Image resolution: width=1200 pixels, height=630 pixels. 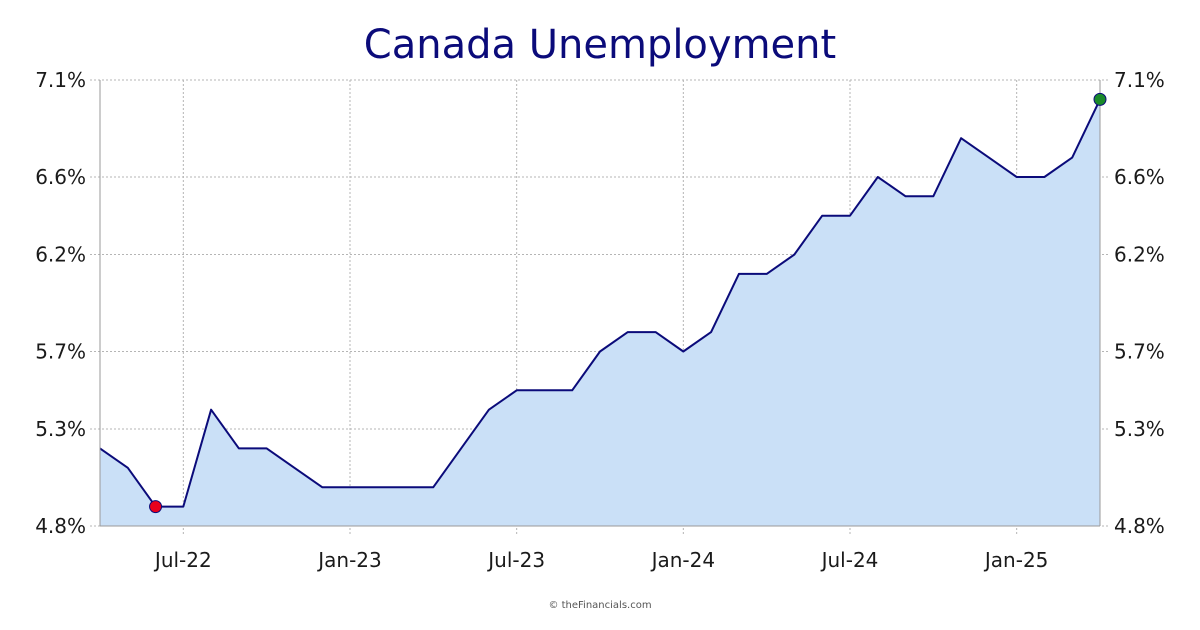 What do you see at coordinates (60, 255) in the screenshot?
I see `y-tick-label-left: 6.2%` at bounding box center [60, 255].